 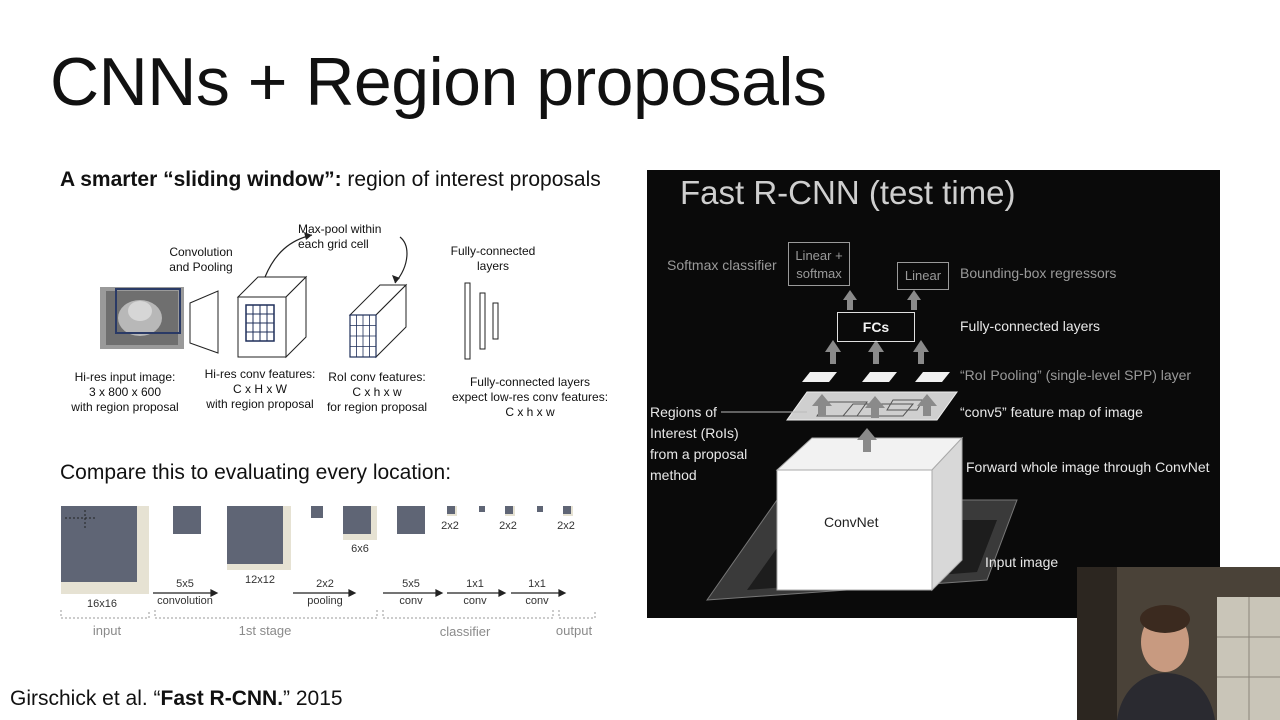 I want to click on op-bottom-3: conv, so click(x=475, y=601).